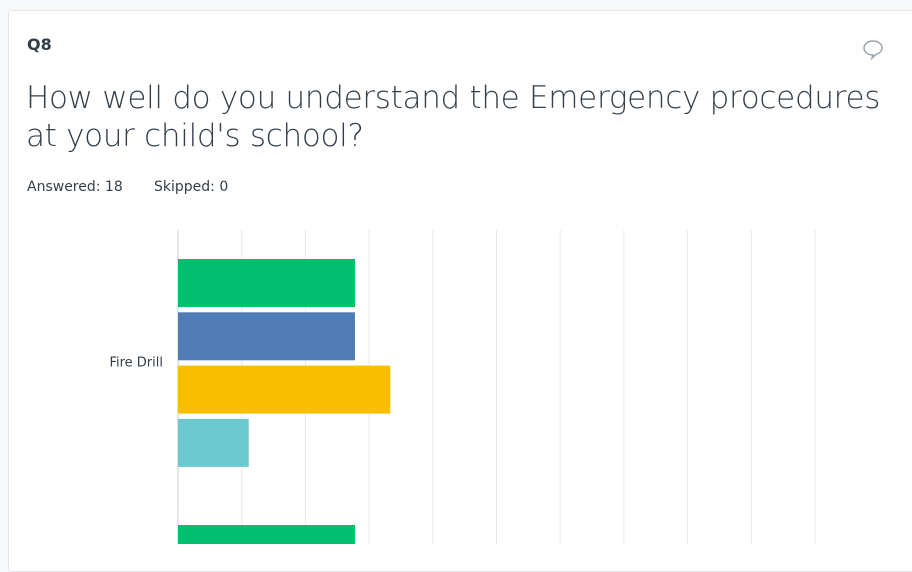 This screenshot has height=572, width=912. What do you see at coordinates (39, 44) in the screenshot?
I see `question-number: Q8` at bounding box center [39, 44].